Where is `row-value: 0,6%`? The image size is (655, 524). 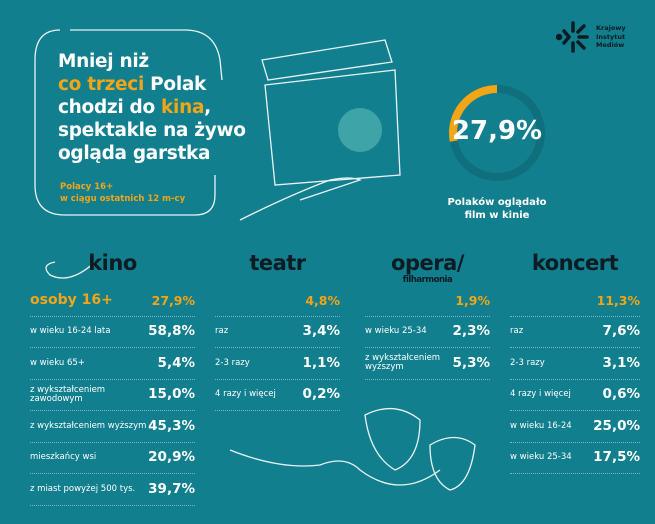 row-value: 0,6% is located at coordinates (621, 394).